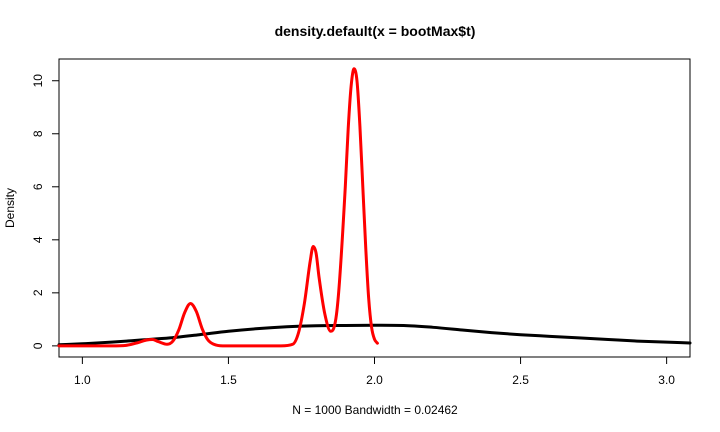 This screenshot has width=720, height=432. What do you see at coordinates (374, 380) in the screenshot?
I see `x-tick-label: 2.0` at bounding box center [374, 380].